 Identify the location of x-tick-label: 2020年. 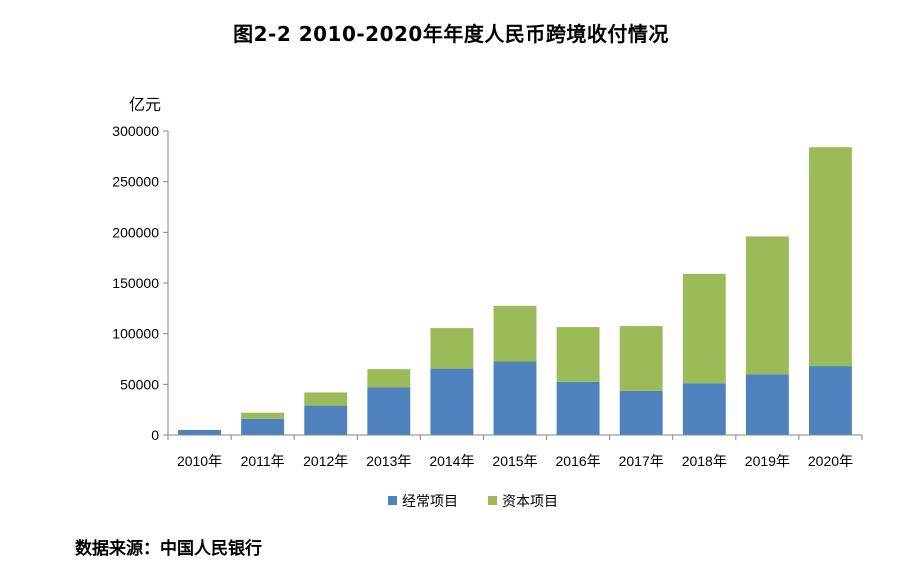
(830, 461).